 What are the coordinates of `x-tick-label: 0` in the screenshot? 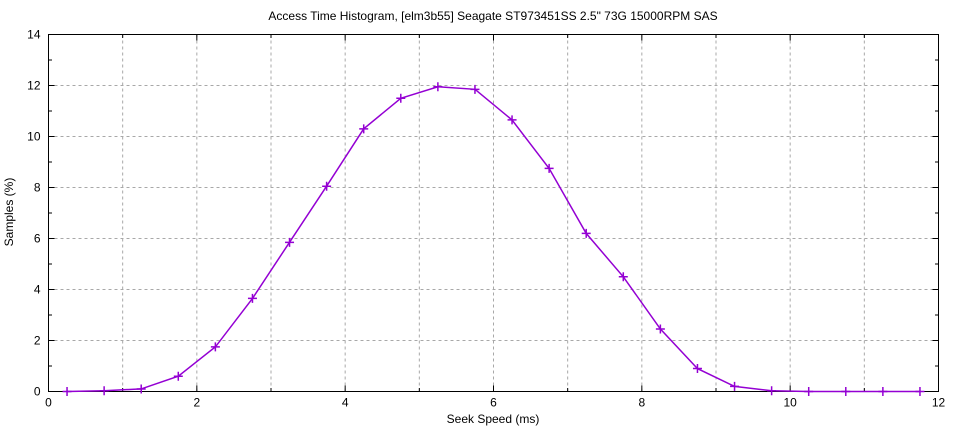 It's located at (48, 403).